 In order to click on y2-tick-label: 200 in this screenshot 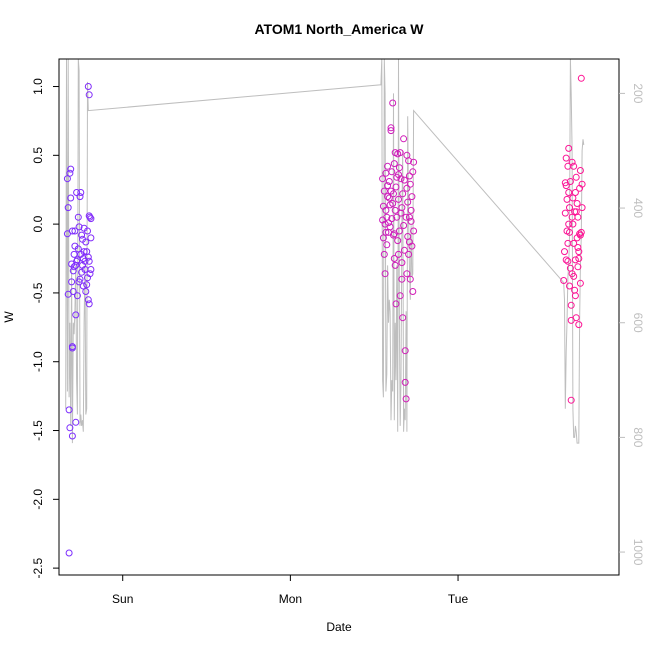, I will do `click(638, 93)`.